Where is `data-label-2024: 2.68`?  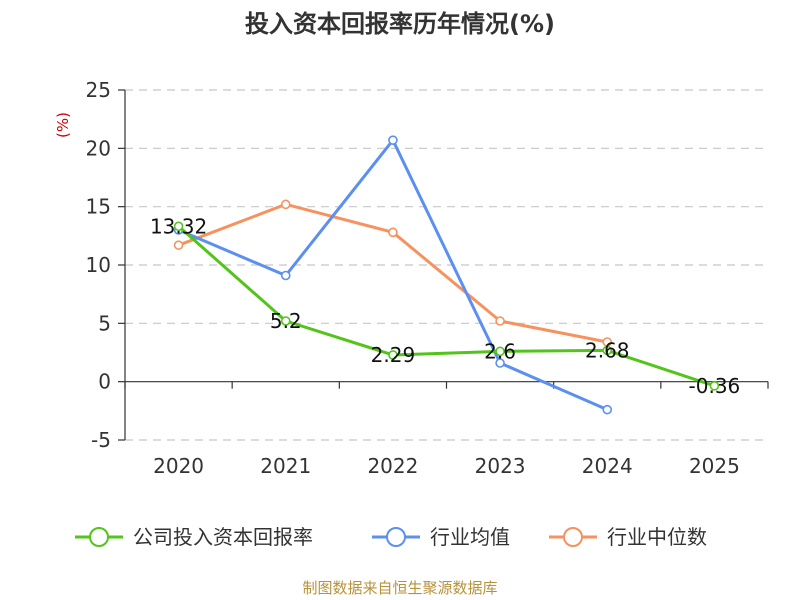 data-label-2024: 2.68 is located at coordinates (607, 350).